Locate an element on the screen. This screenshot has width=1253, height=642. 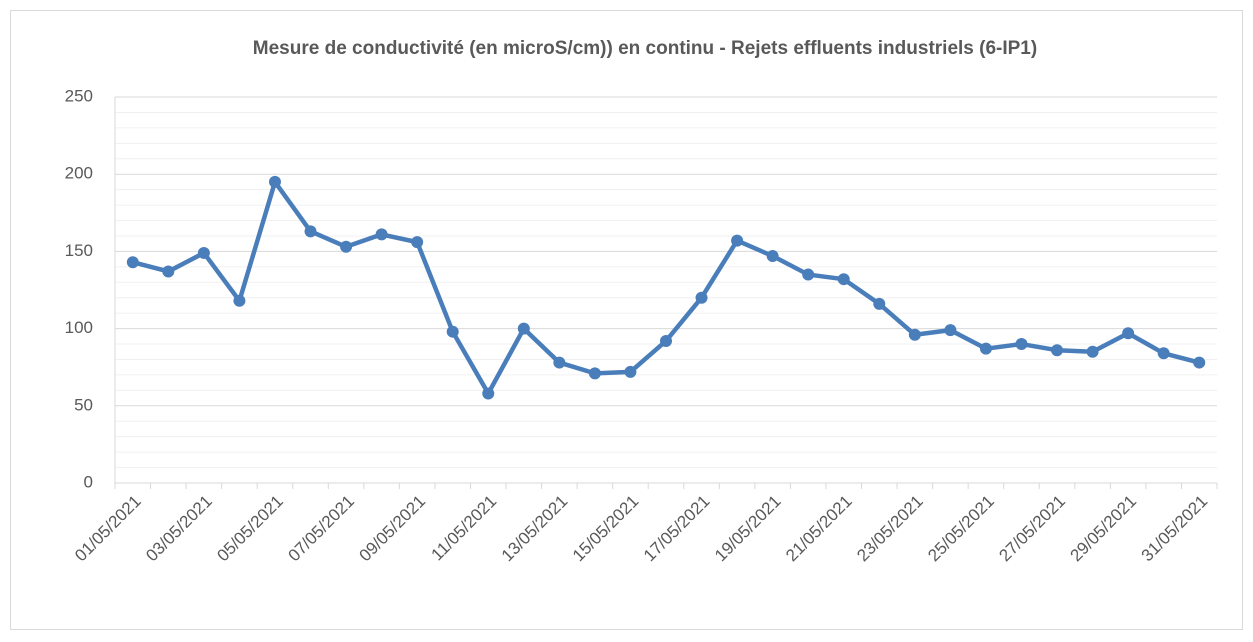
y-tick-label: 0 is located at coordinates (88, 481).